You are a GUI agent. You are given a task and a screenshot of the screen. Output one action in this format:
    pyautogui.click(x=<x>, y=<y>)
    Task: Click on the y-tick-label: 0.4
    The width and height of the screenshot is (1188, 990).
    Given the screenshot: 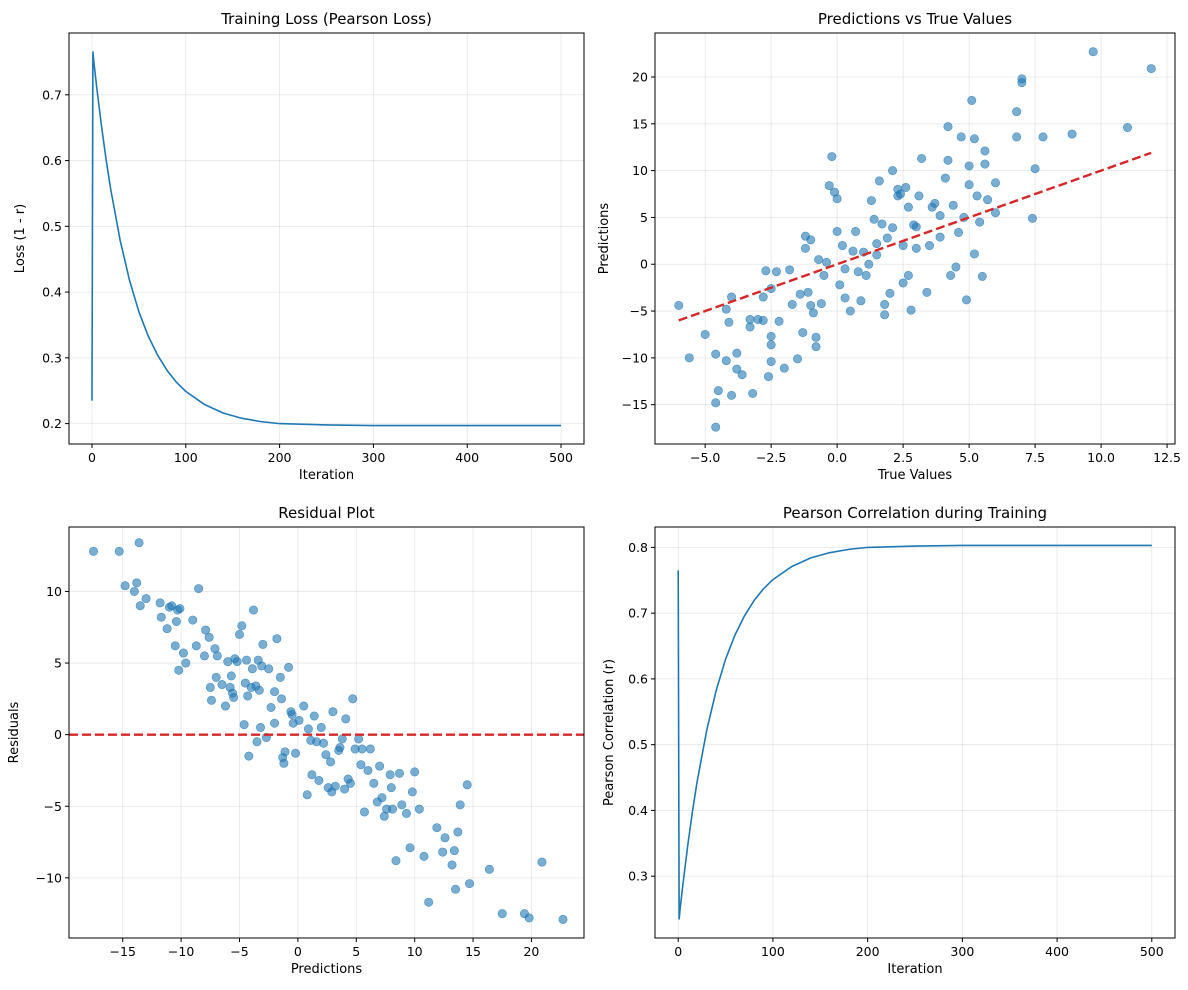 What is the action you would take?
    pyautogui.click(x=638, y=810)
    